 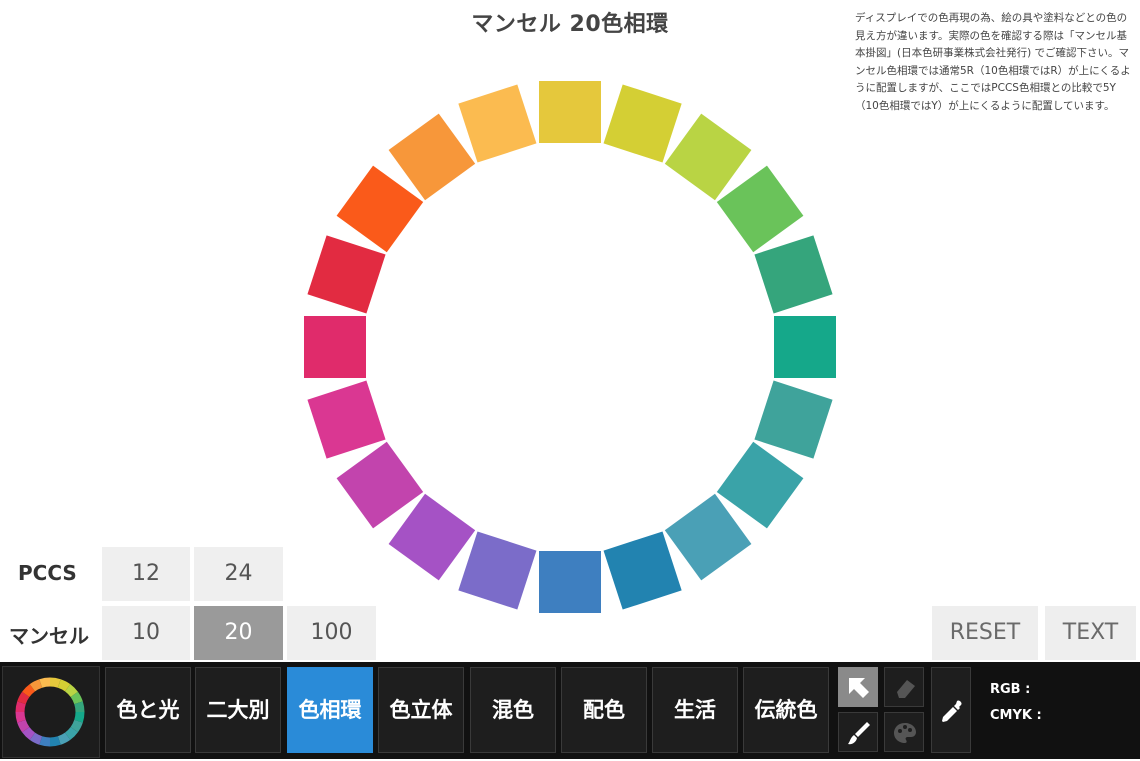 I want to click on arrow-cursor-icon, so click(x=859, y=688).